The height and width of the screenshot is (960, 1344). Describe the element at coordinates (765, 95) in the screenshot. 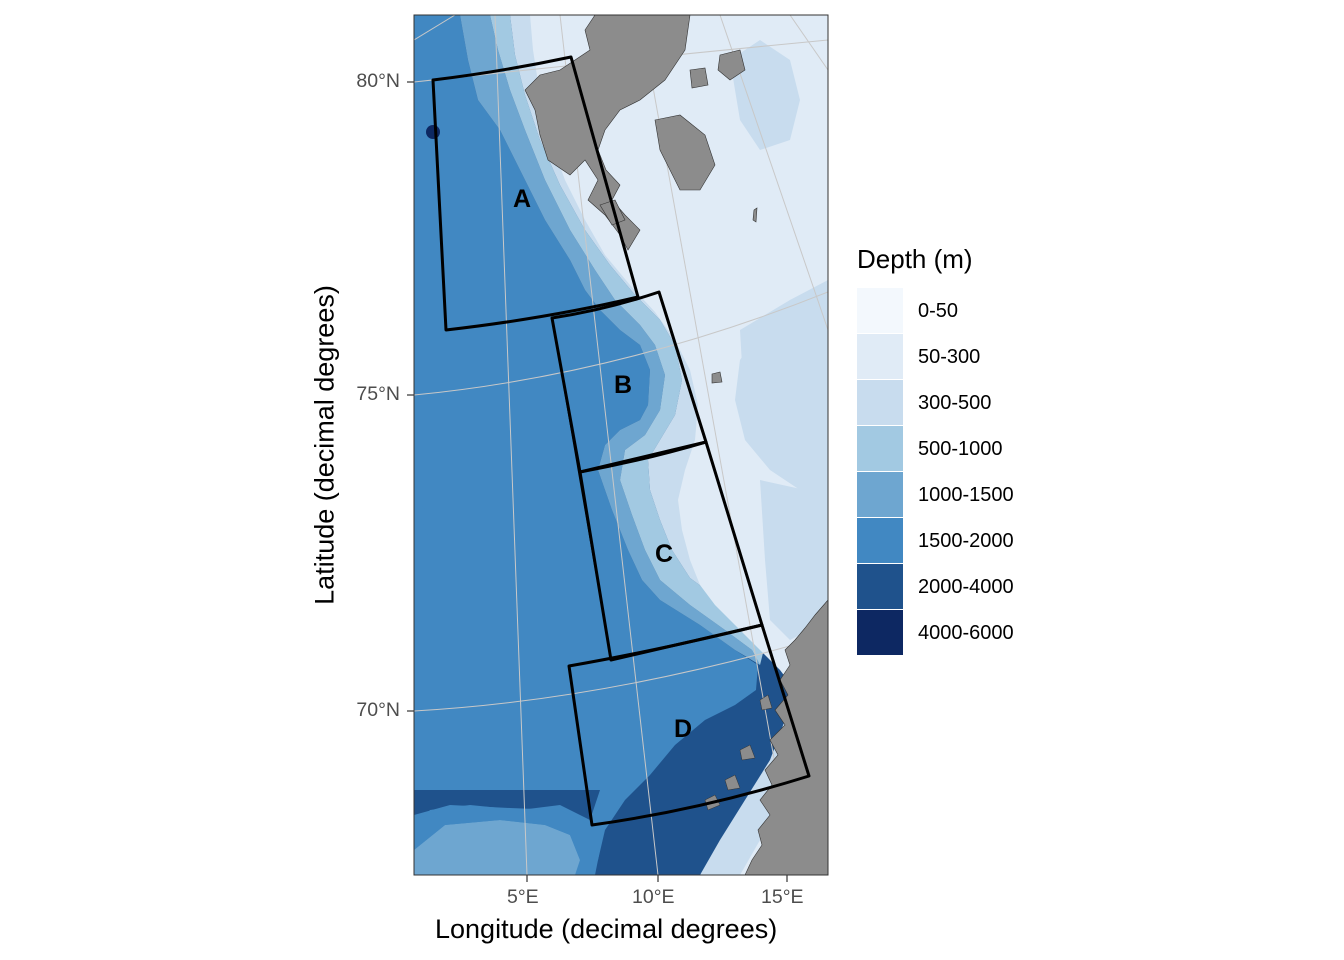

I see `shelf-patch-north` at that location.